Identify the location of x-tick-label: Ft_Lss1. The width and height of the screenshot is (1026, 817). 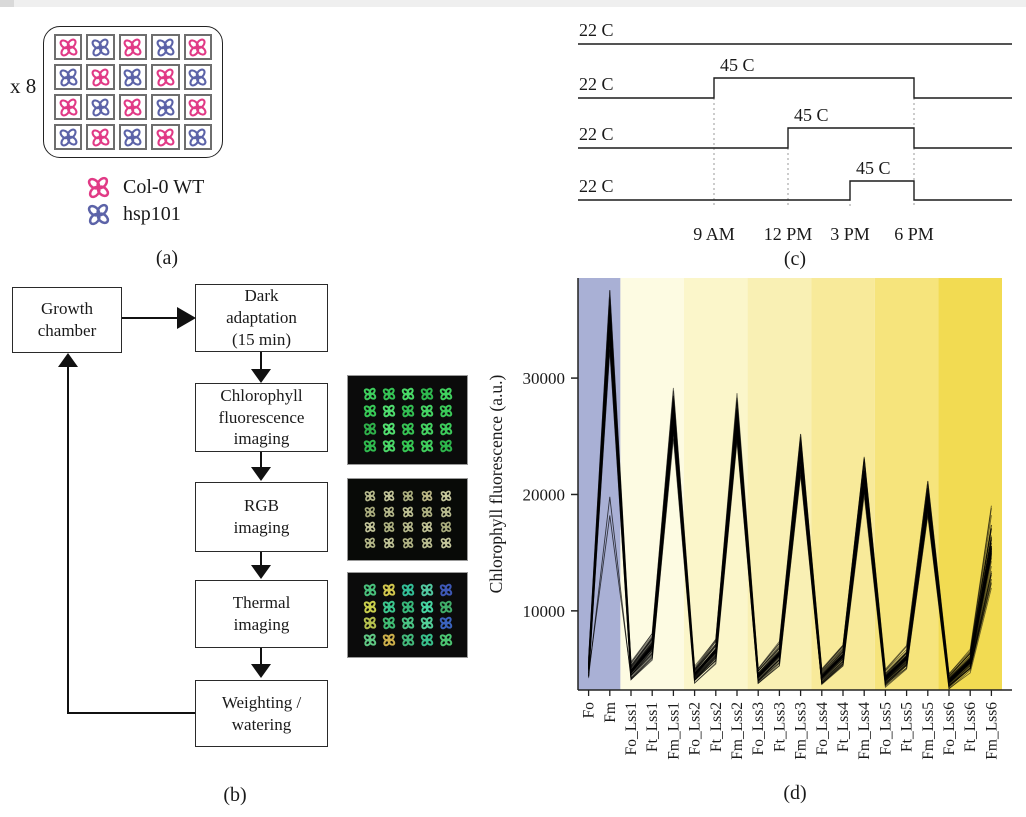
(652, 727).